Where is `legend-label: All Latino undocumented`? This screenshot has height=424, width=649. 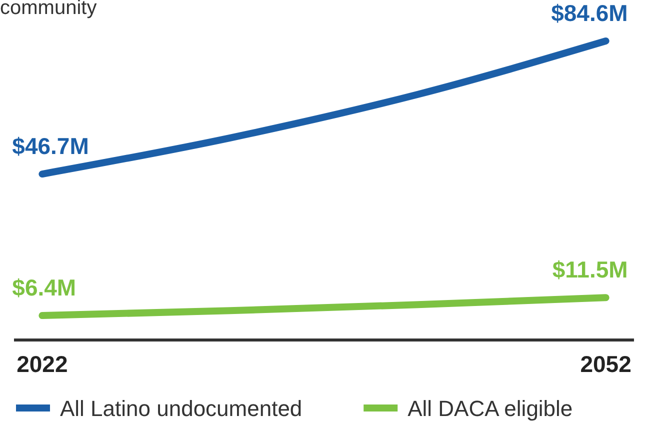
legend-label: All Latino undocumented is located at coordinates (181, 408).